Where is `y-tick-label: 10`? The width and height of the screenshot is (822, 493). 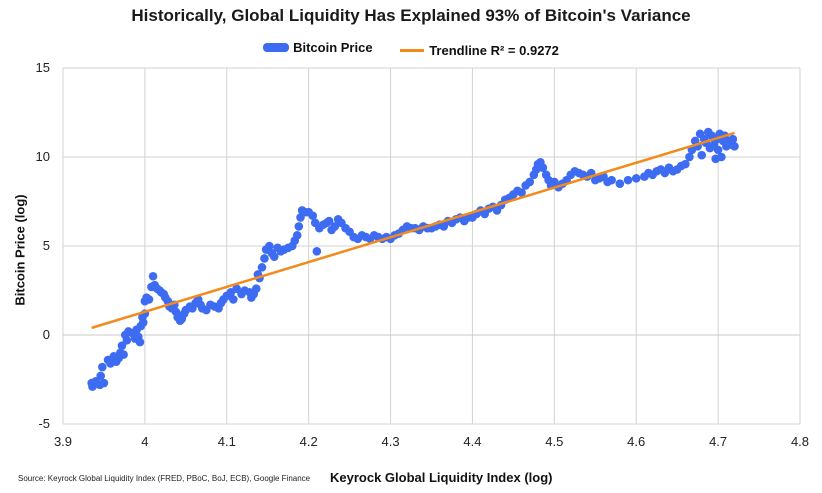
y-tick-label: 10 is located at coordinates (43, 156).